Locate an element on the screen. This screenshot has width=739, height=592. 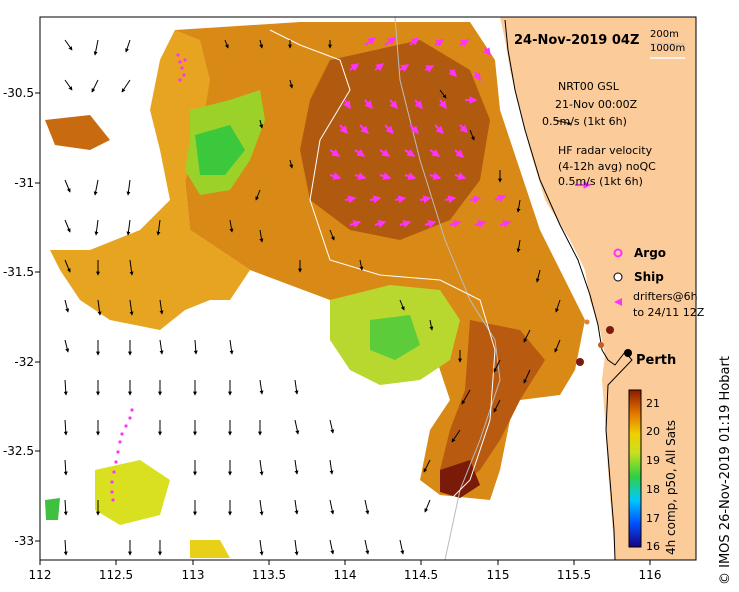
city-label: Perth is located at coordinates (656, 360).